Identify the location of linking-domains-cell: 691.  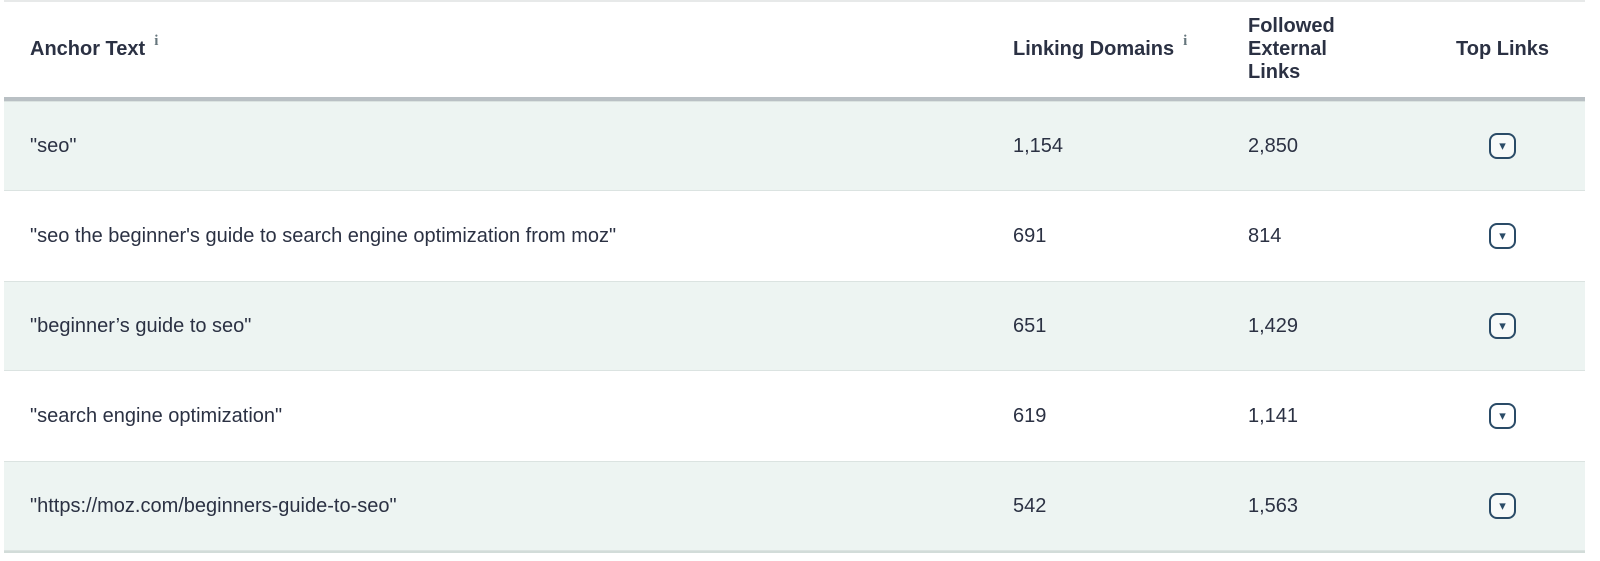
(1130, 236).